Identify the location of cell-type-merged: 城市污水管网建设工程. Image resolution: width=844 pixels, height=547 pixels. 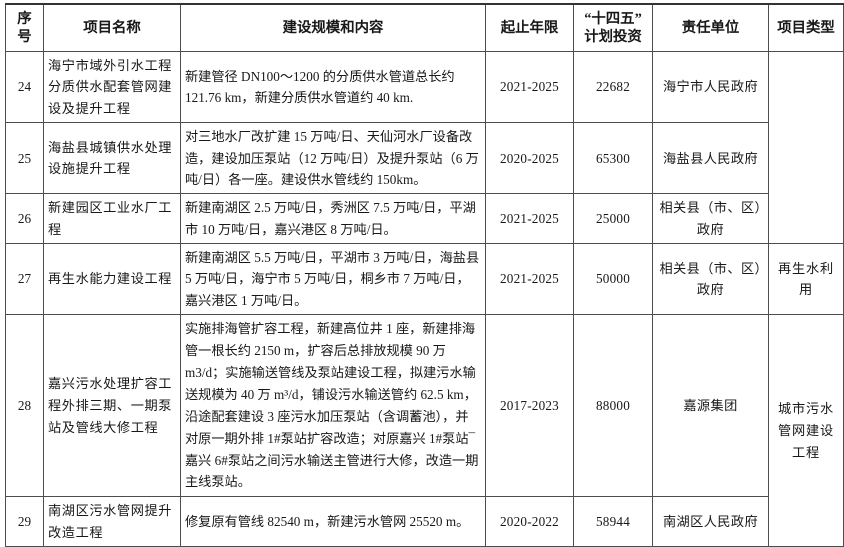
(806, 430).